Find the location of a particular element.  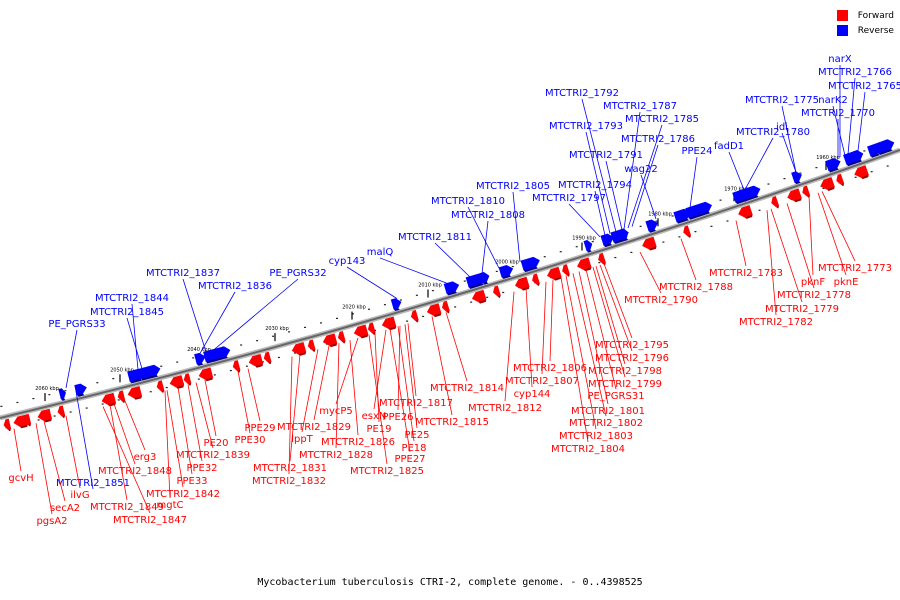

gene-label: MTCTRI2_1775 is located at coordinates (782, 100).